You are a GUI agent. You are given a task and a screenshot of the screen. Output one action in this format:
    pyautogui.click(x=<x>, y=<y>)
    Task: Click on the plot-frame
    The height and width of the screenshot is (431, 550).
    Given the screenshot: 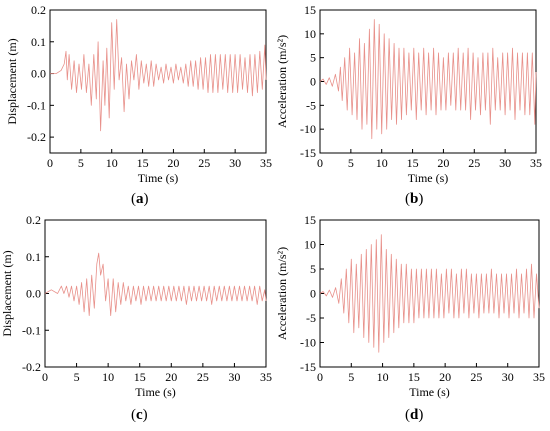 What is the action you would take?
    pyautogui.click(x=158, y=81)
    